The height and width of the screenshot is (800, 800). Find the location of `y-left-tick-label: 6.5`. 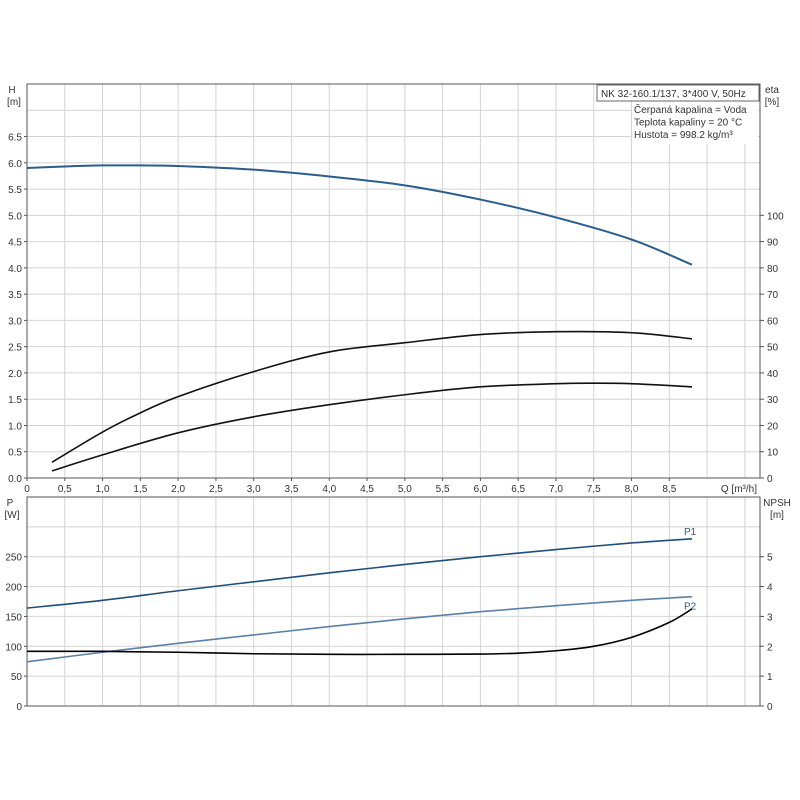

y-left-tick-label: 6.5 is located at coordinates (15, 138).